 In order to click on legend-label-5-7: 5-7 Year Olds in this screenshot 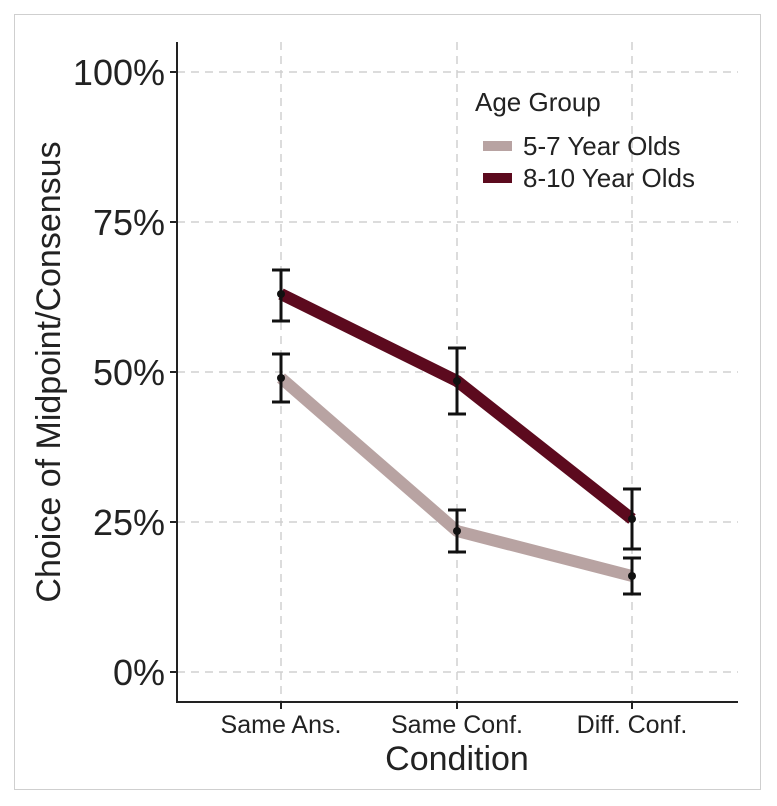, I will do `click(602, 146)`.